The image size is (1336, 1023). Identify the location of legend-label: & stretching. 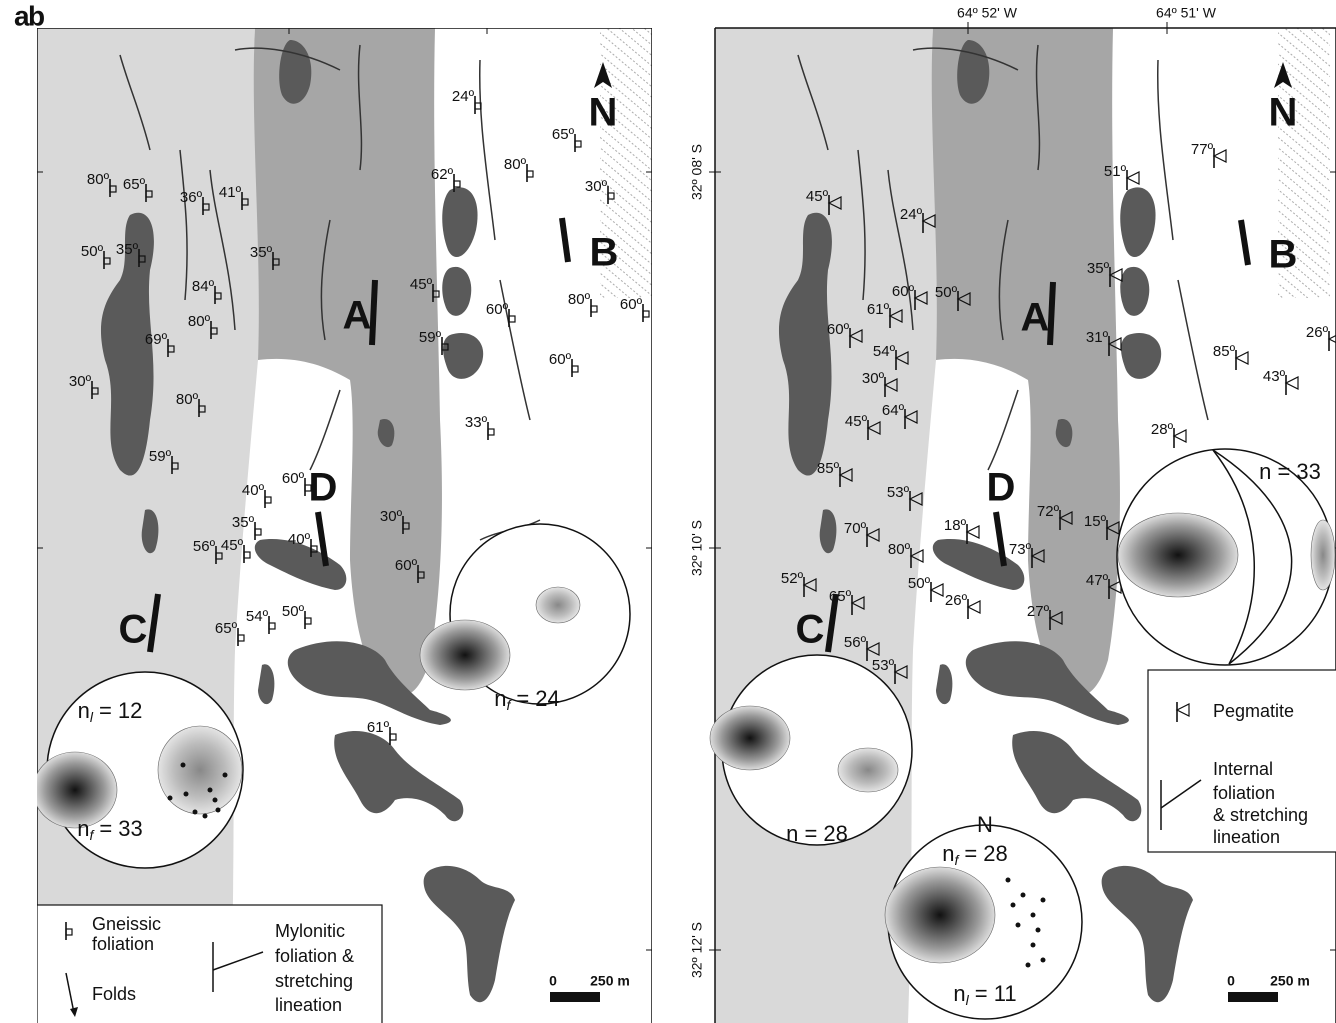
(1260, 815).